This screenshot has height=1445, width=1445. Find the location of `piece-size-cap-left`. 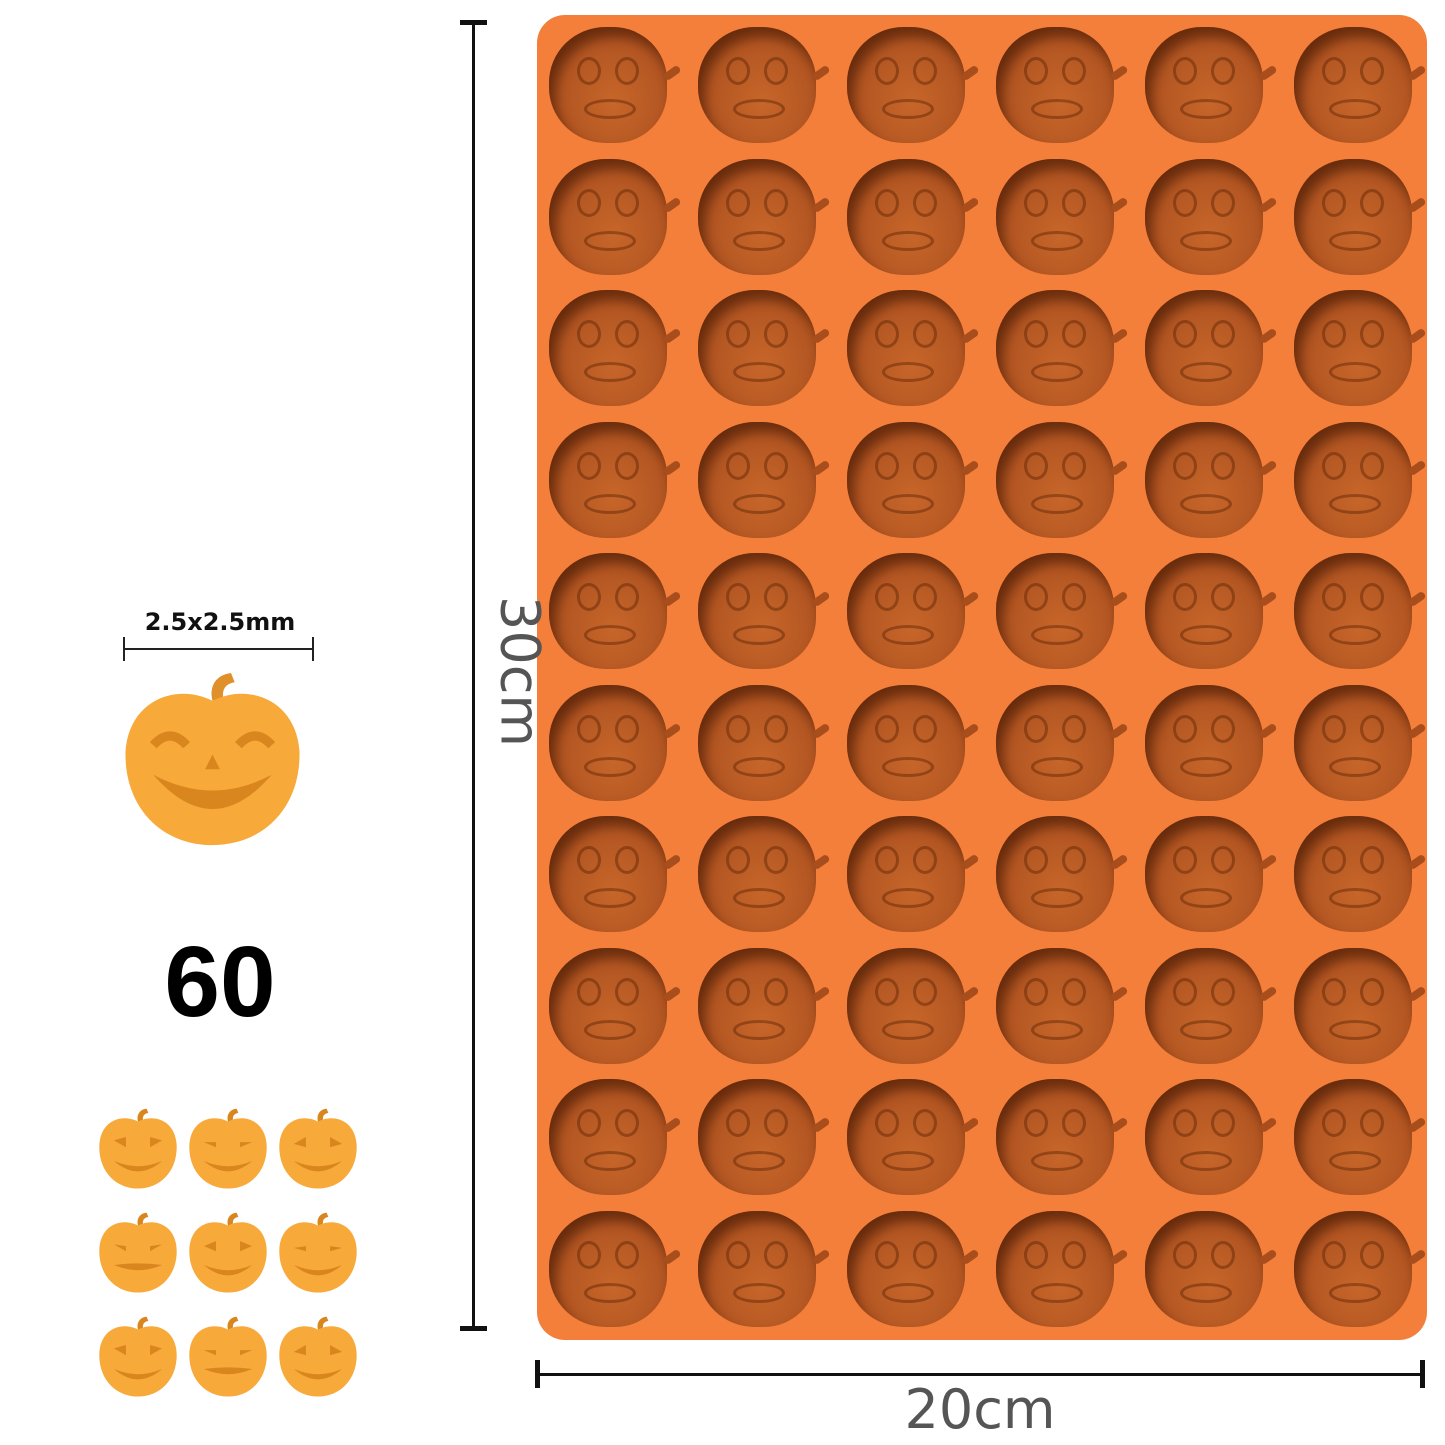

piece-size-cap-left is located at coordinates (124, 649).